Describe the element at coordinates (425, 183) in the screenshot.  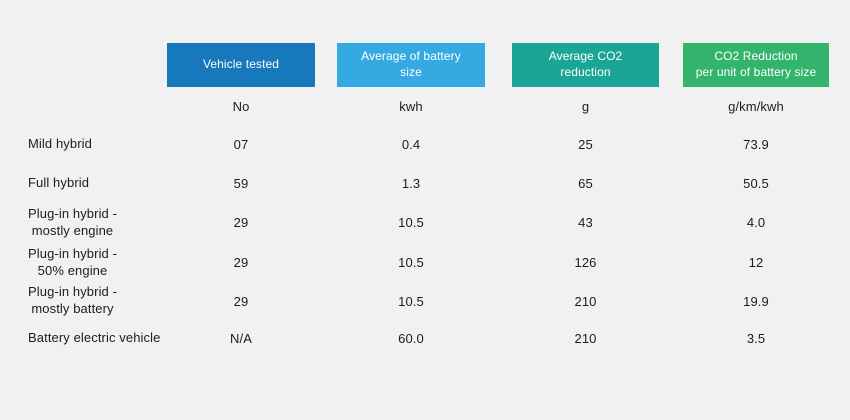
I see `table-row-full-hybrid: Full hybrid 59 1.3 65 50.5` at that location.